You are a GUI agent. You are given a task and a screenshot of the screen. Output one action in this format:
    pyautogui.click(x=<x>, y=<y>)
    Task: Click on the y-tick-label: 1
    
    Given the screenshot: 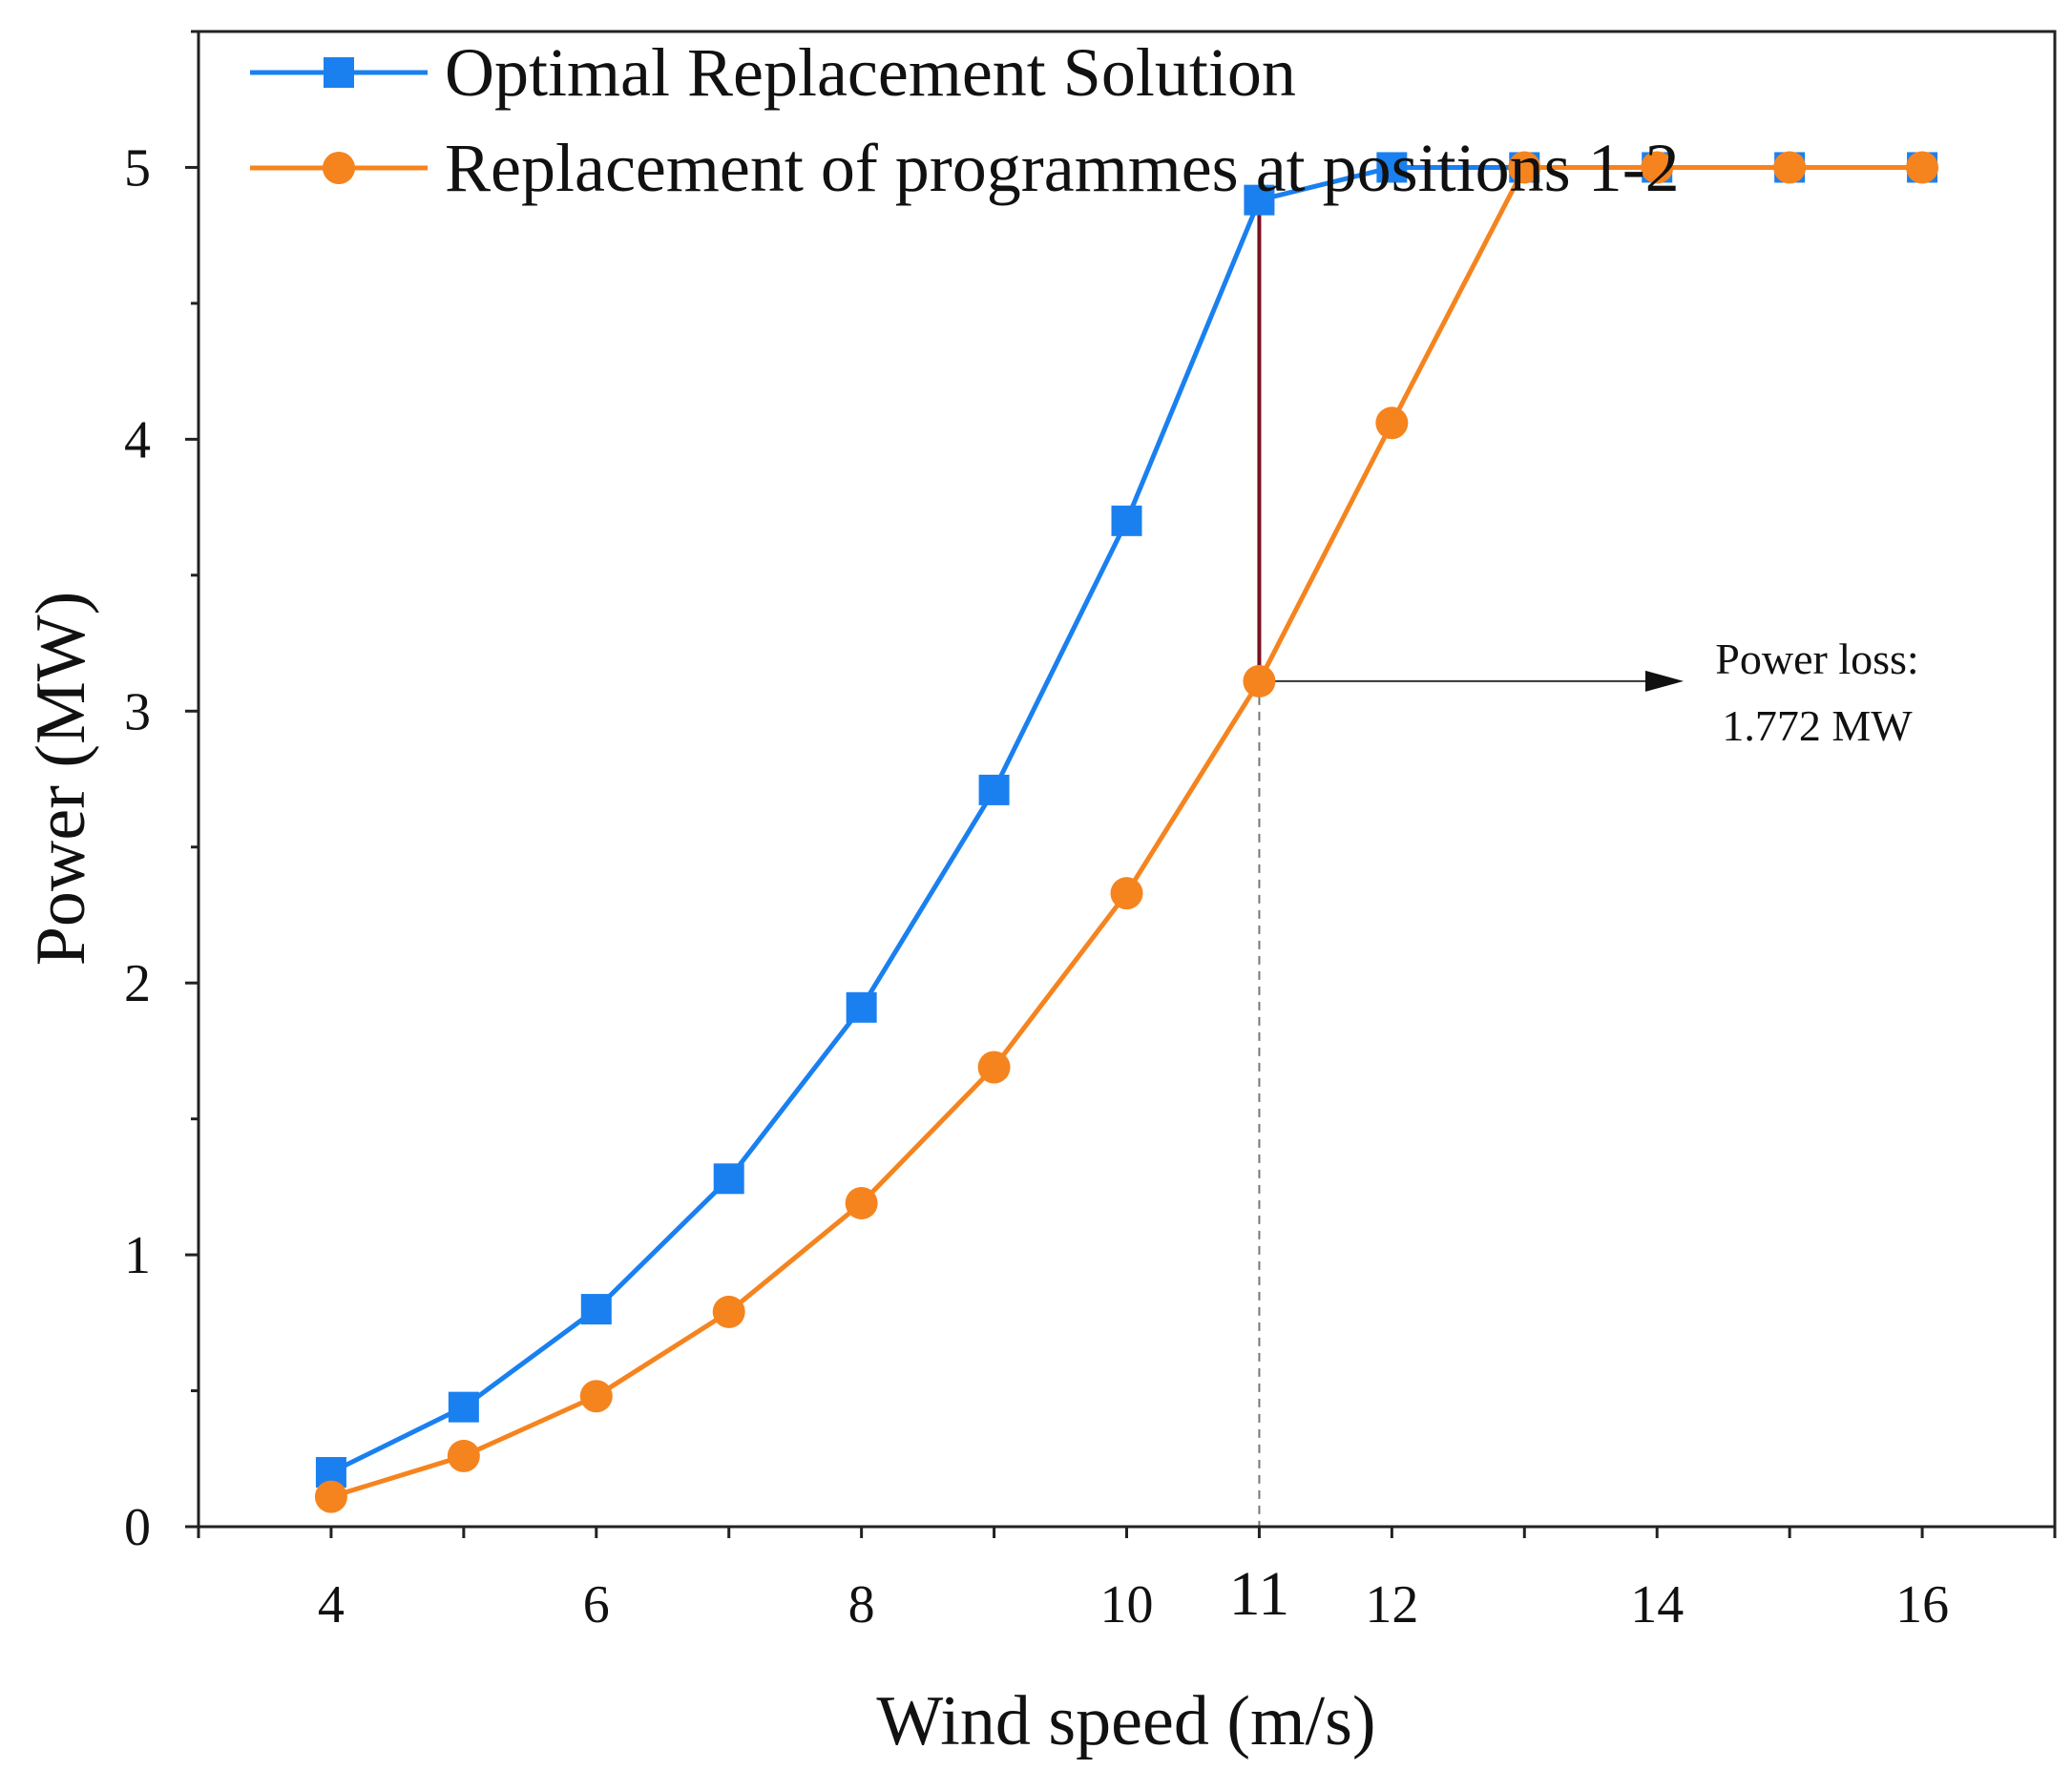 What is the action you would take?
    pyautogui.click(x=137, y=1255)
    